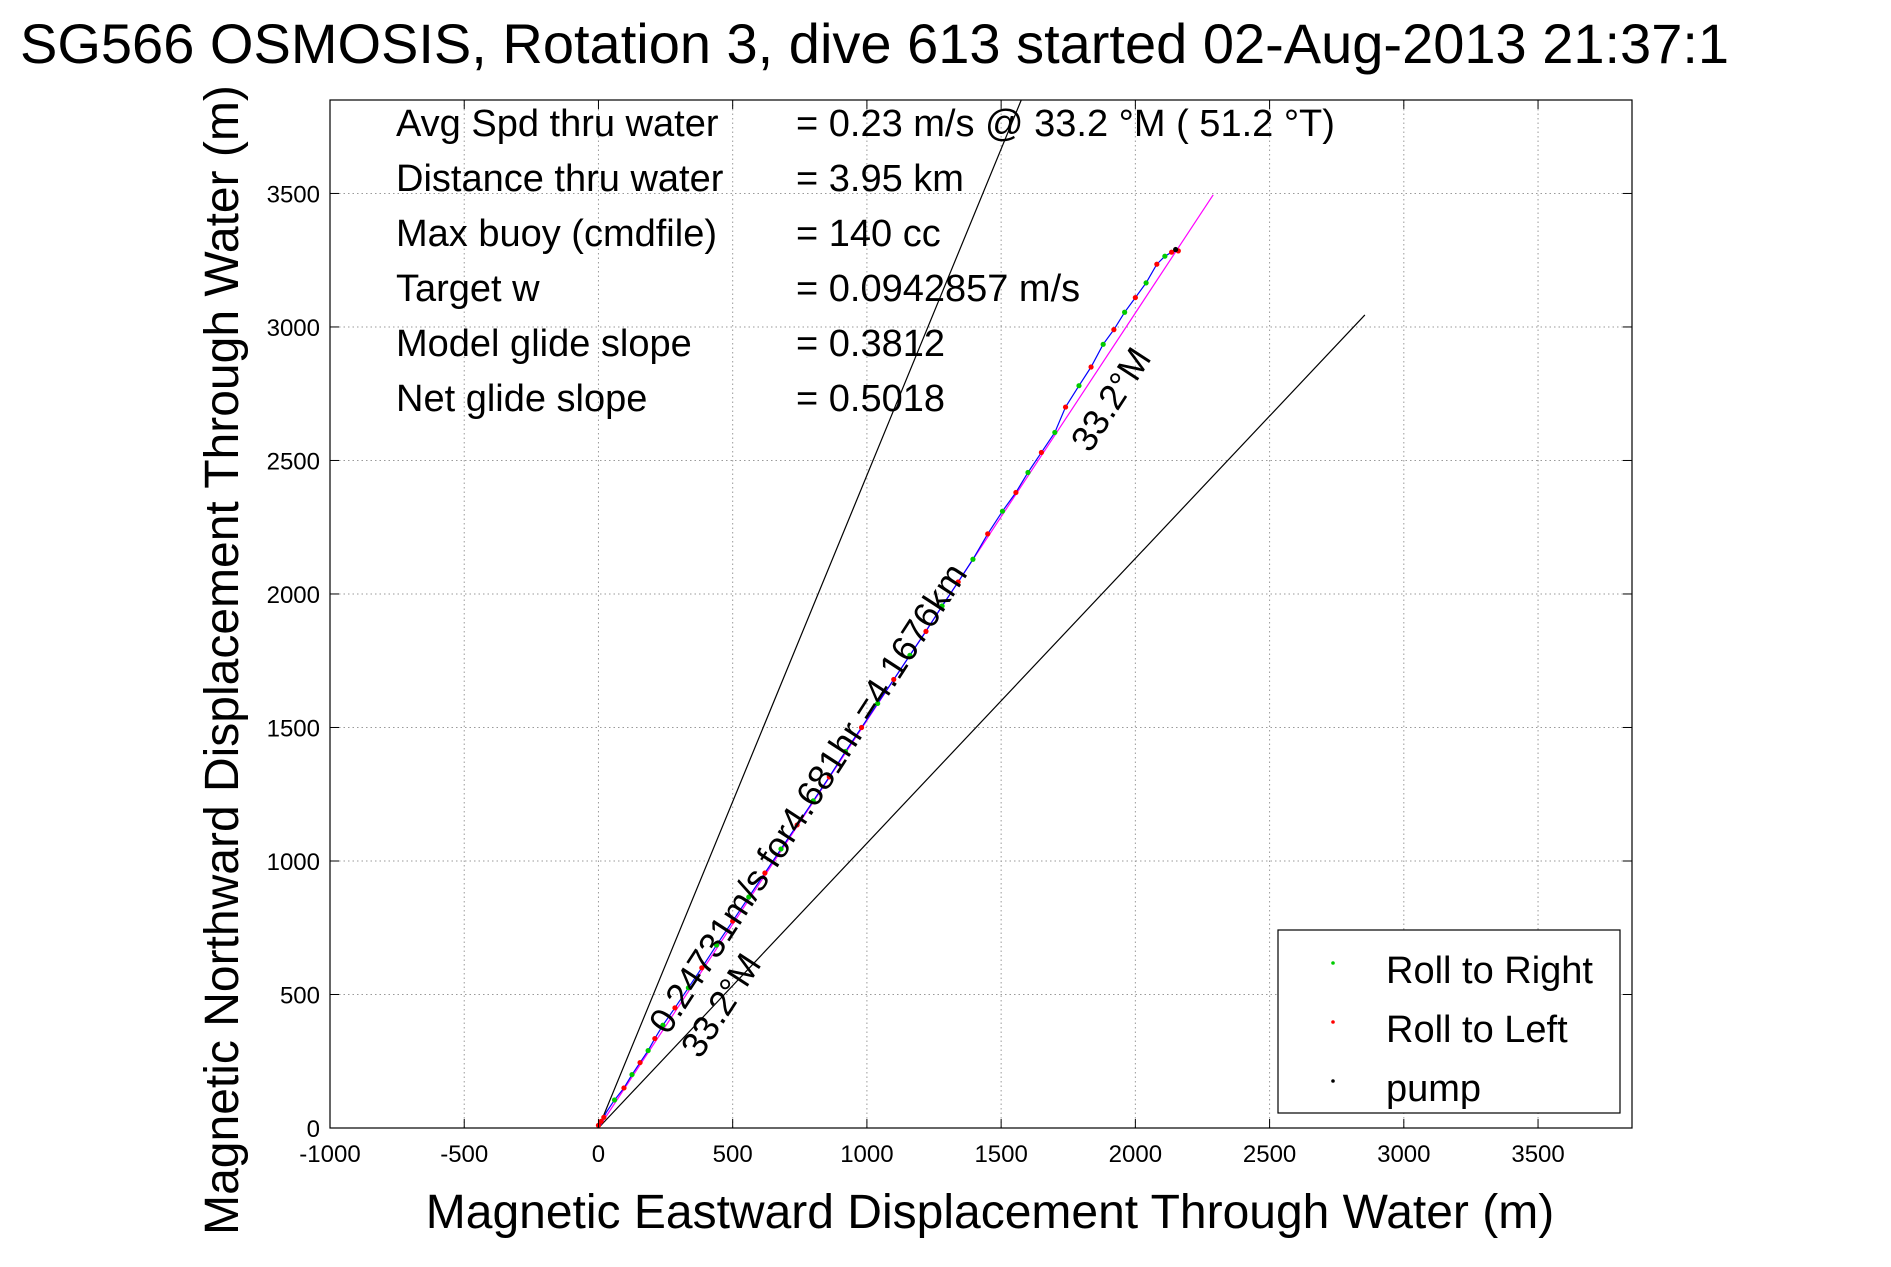 The image size is (1891, 1267). Describe the element at coordinates (544, 344) in the screenshot. I see `summary-label-model-glide: Model glide slope` at that location.